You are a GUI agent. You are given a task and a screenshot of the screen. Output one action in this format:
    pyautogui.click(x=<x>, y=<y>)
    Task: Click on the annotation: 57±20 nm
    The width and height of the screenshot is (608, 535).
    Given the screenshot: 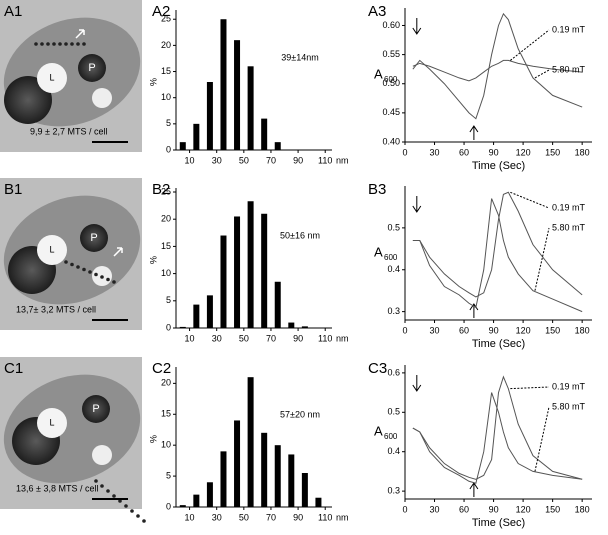 What is the action you would take?
    pyautogui.click(x=300, y=414)
    